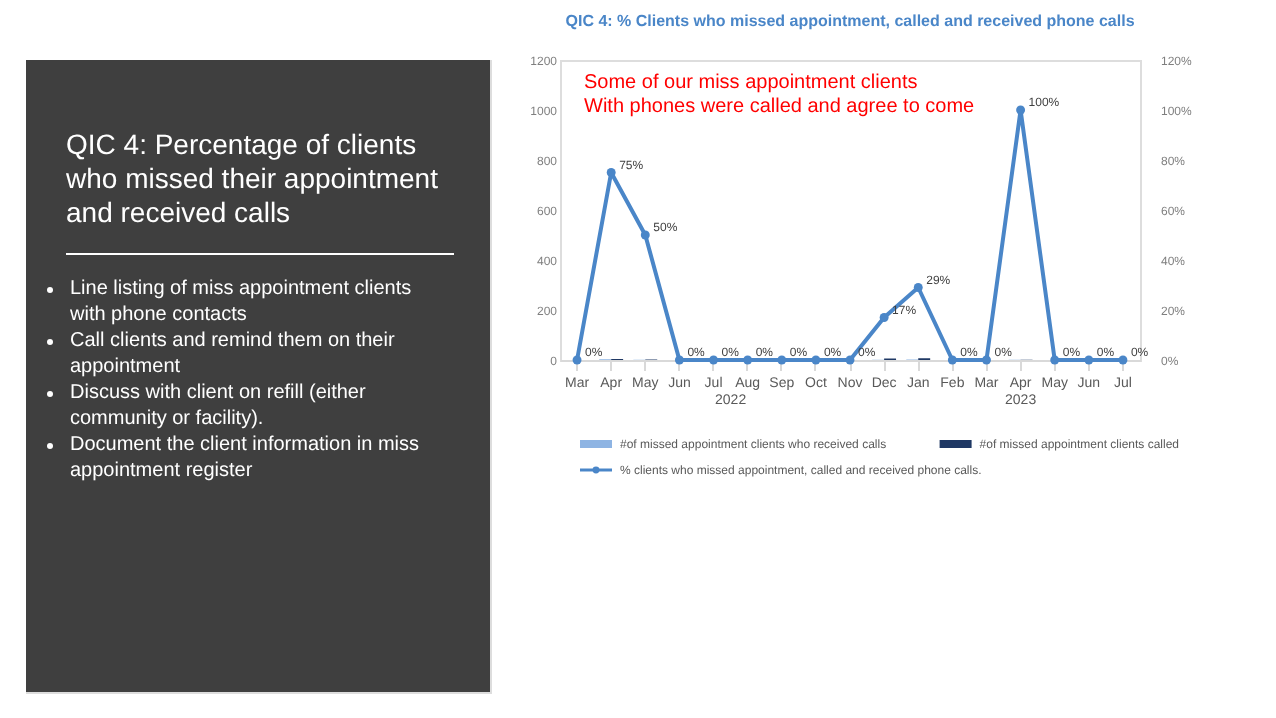 The height and width of the screenshot is (718, 1276). Describe the element at coordinates (233, 354) in the screenshot. I see `text: Call clients and remind them on their appointment` at that location.